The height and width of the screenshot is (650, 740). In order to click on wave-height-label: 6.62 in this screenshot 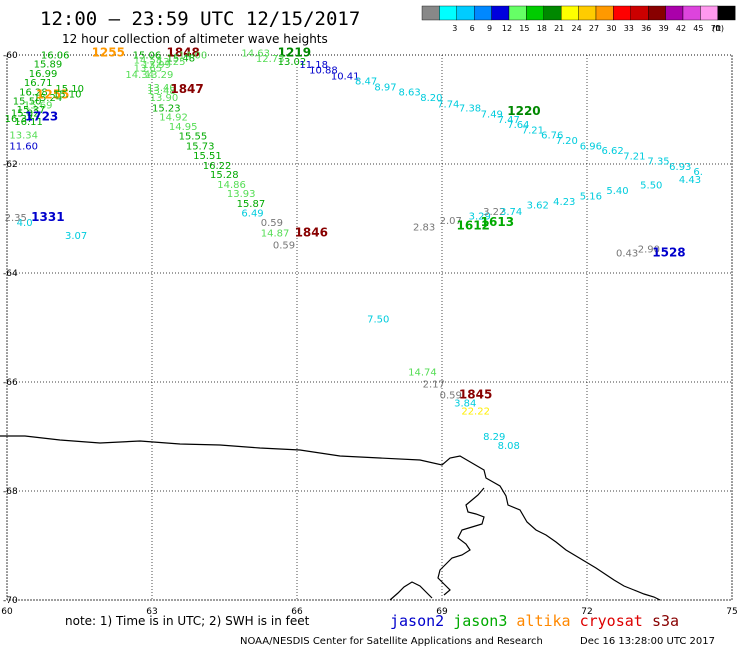, I will do `click(613, 151)`.